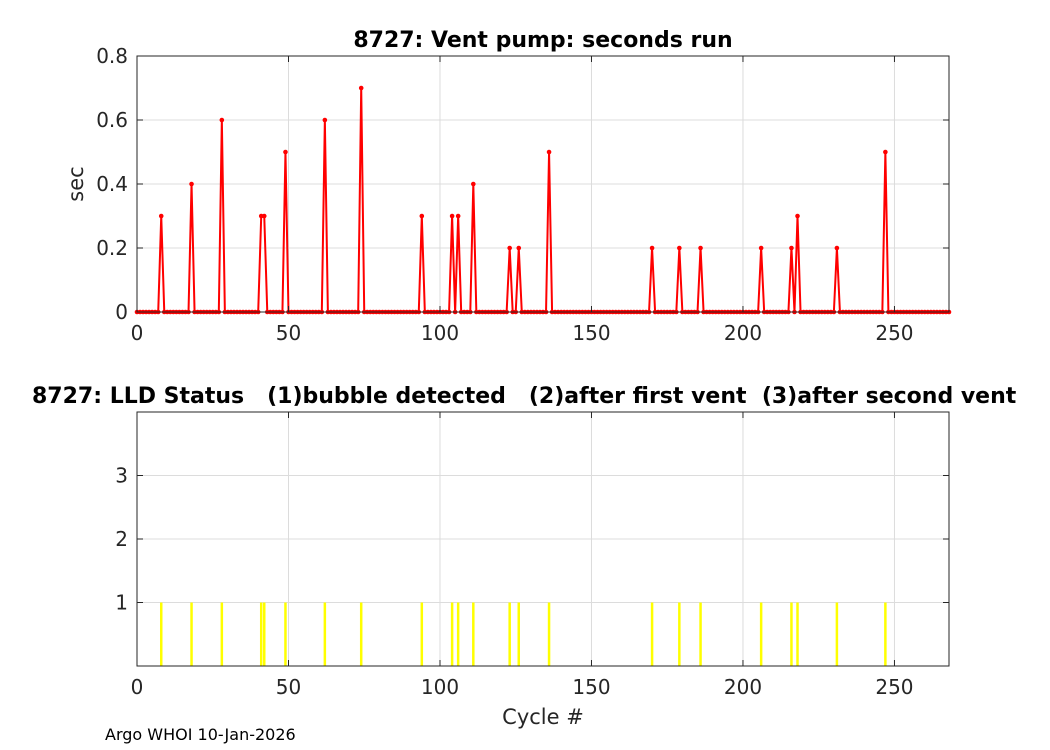 The height and width of the screenshot is (750, 1050). I want to click on y-tick-label: 2, so click(121, 539).